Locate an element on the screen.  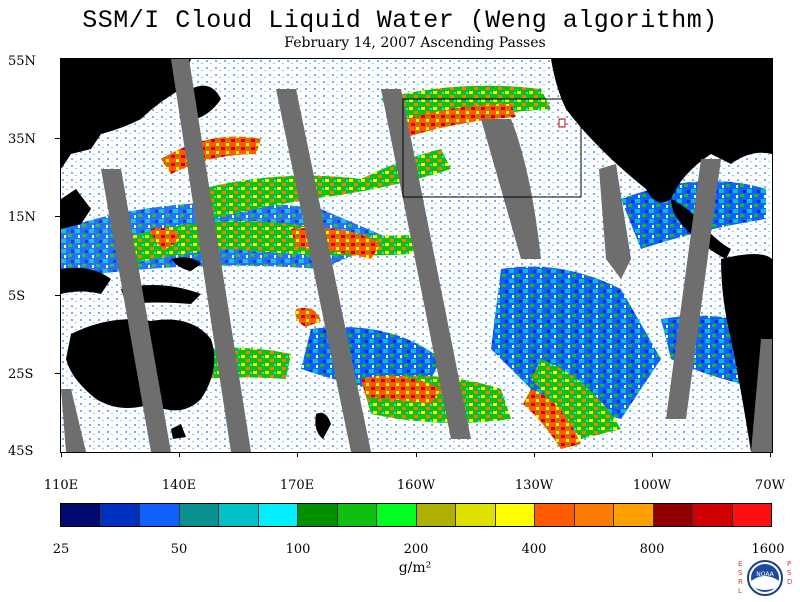
lat-label-15n: 15N is located at coordinates (22, 217).